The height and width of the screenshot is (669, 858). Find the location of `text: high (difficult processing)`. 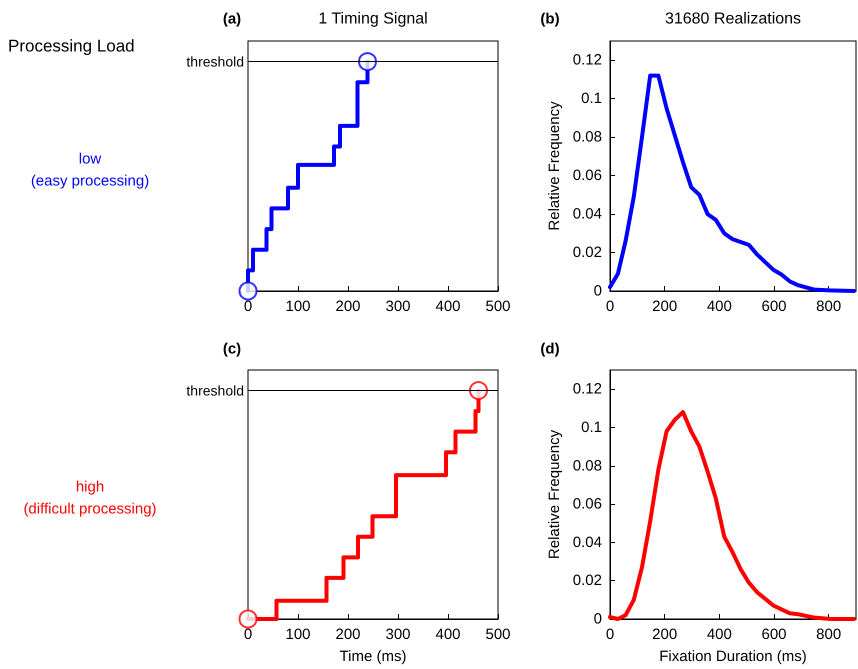

text: high (difficult processing) is located at coordinates (90, 498).